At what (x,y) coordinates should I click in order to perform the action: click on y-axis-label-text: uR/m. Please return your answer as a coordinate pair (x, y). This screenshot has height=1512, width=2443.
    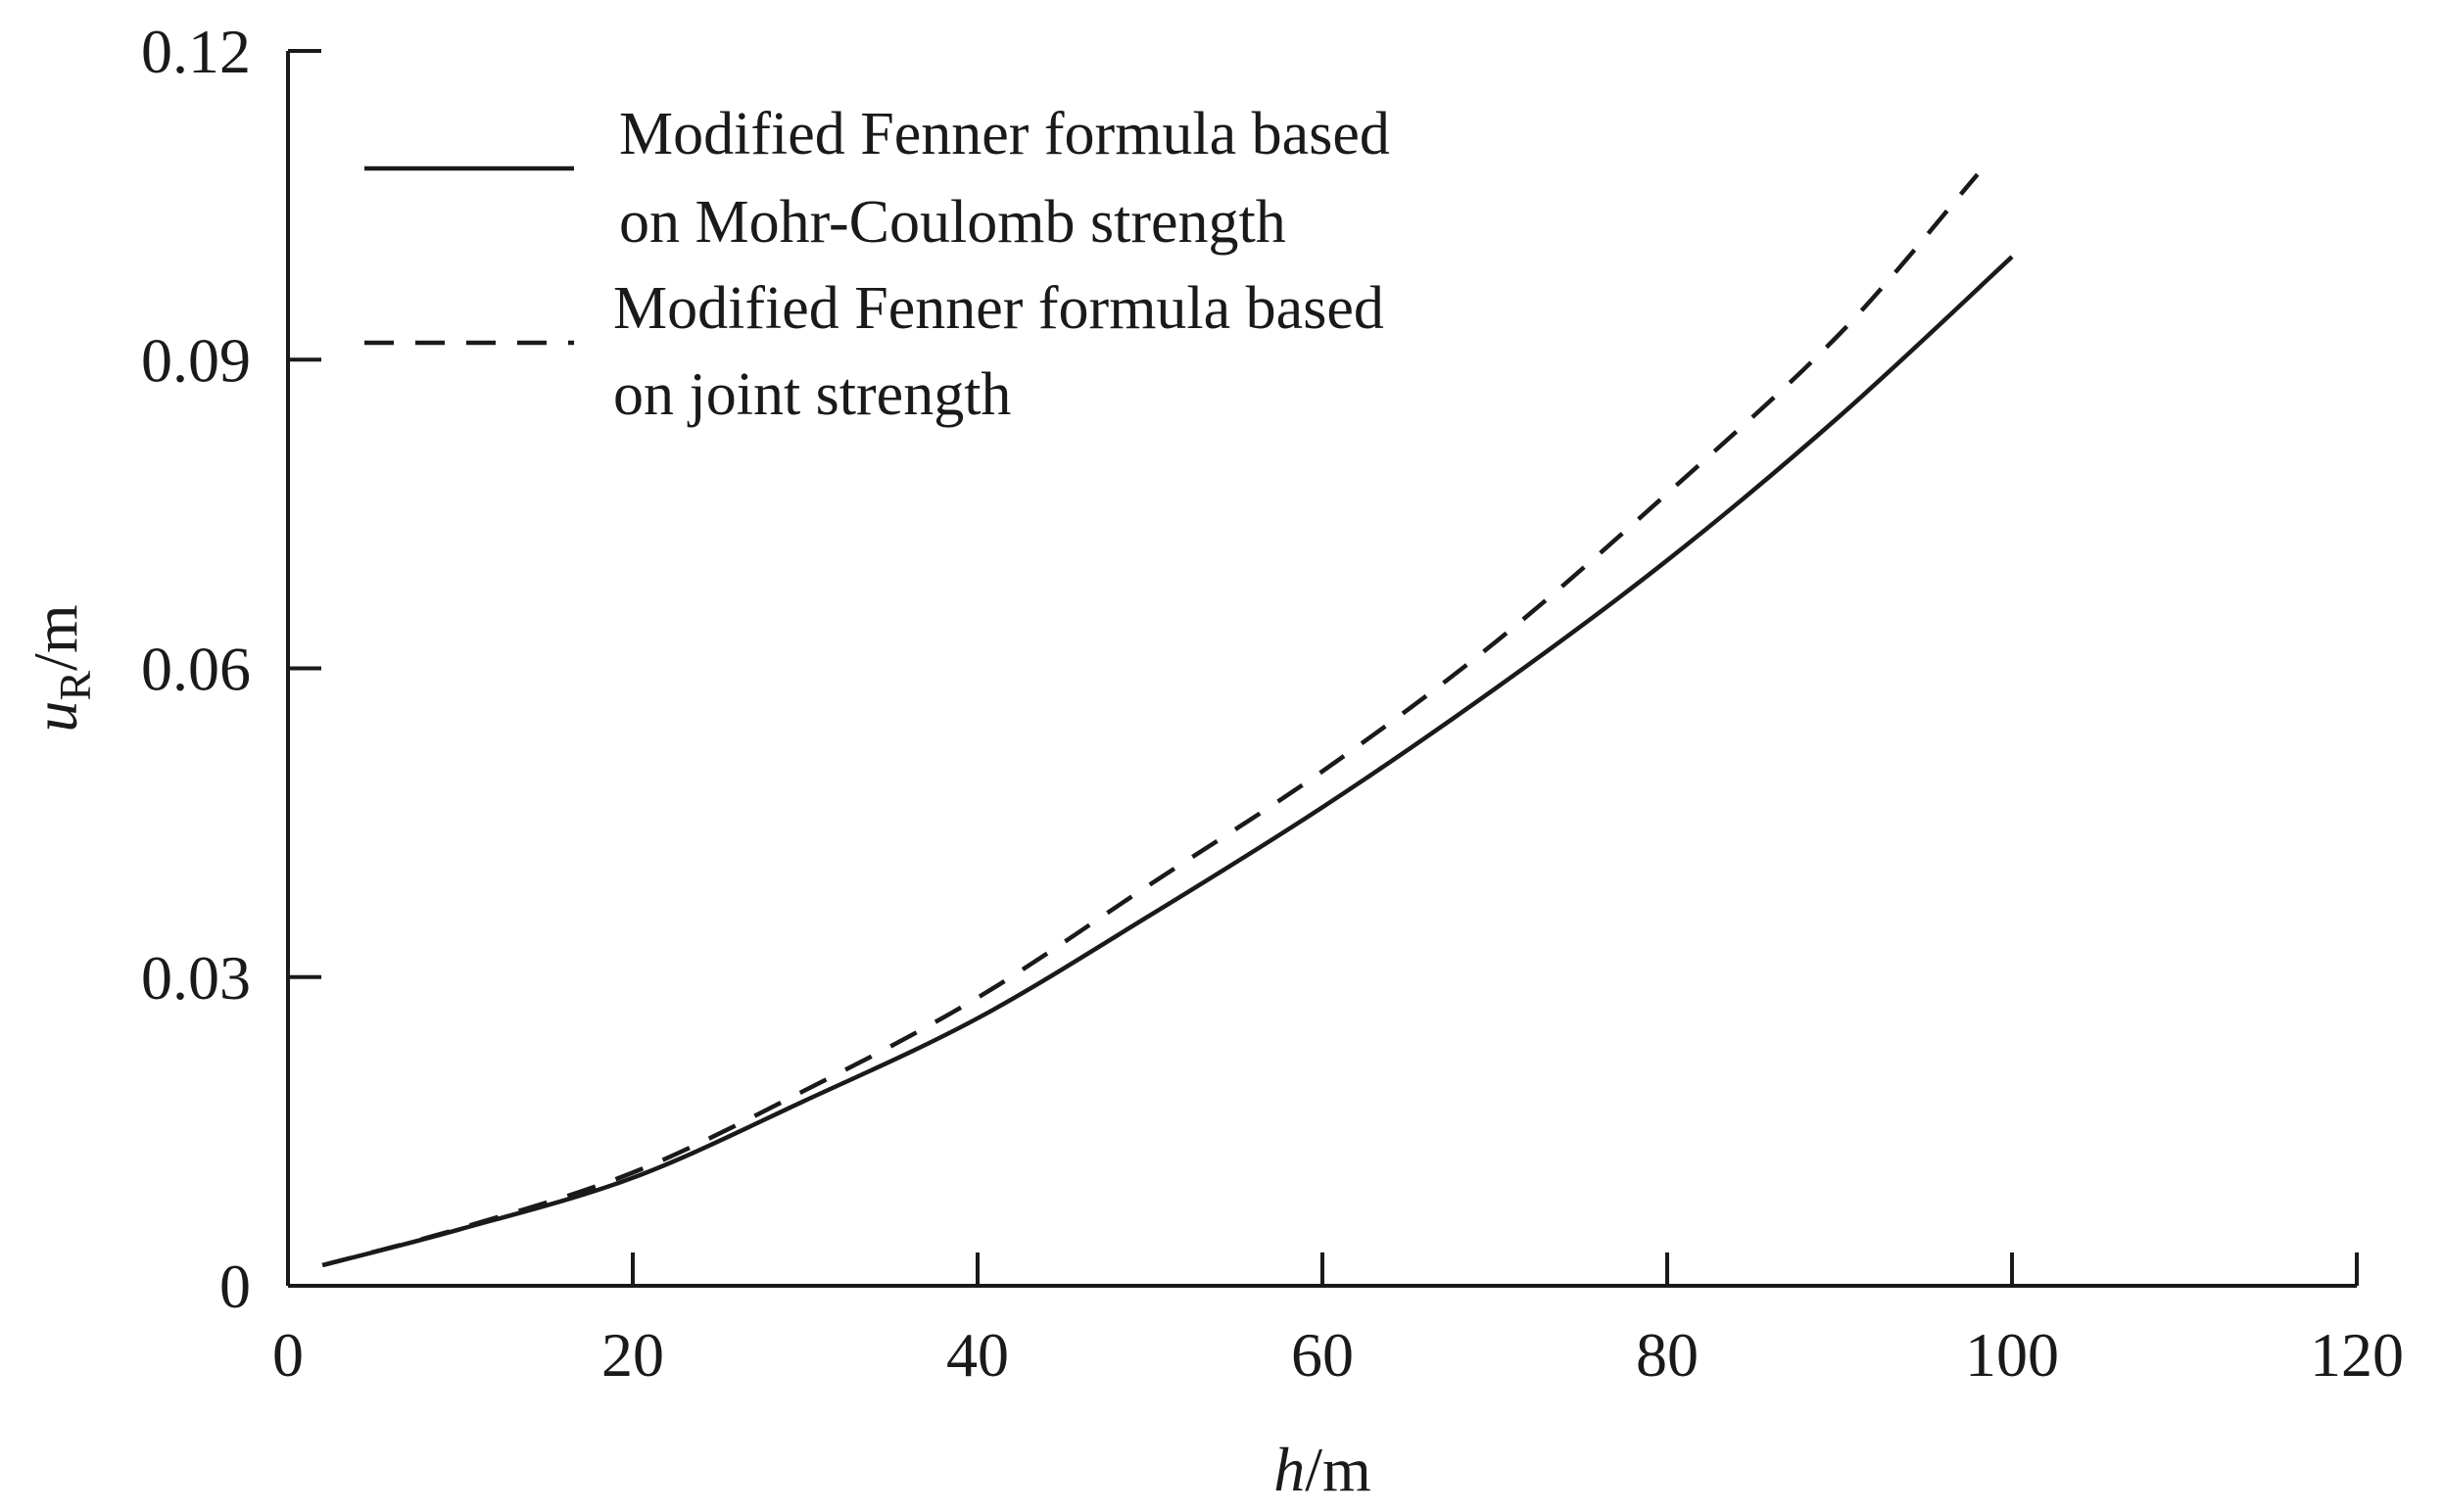
    Looking at the image, I should click on (60, 668).